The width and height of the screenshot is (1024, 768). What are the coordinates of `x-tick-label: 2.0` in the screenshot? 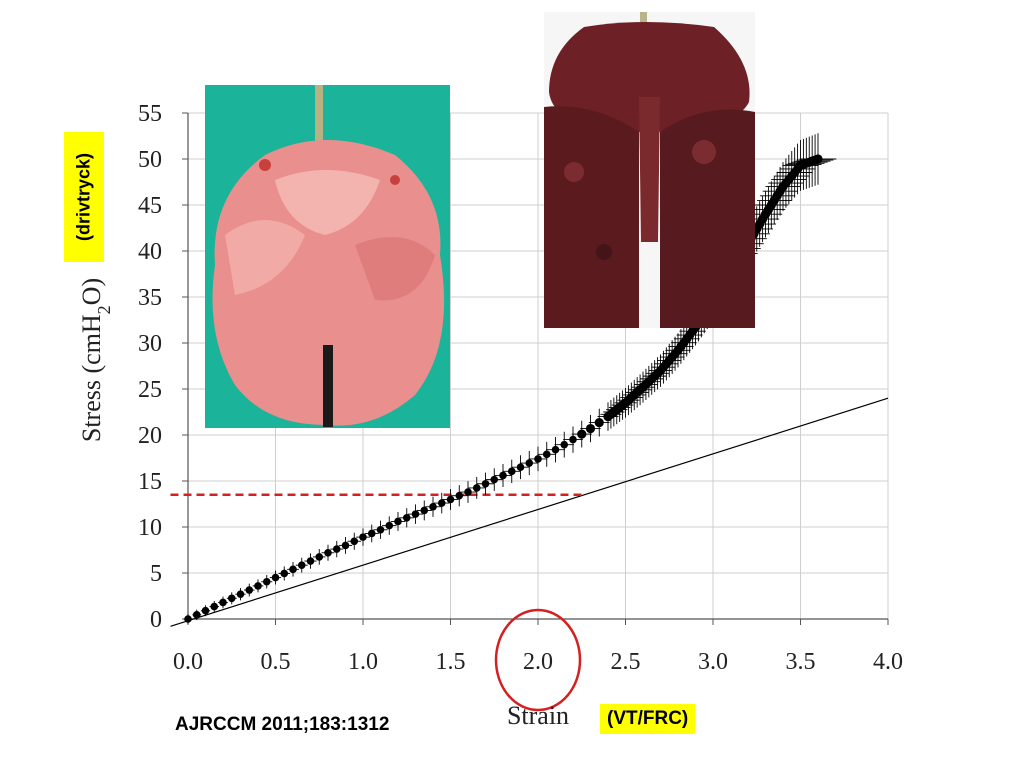 It's located at (538, 662).